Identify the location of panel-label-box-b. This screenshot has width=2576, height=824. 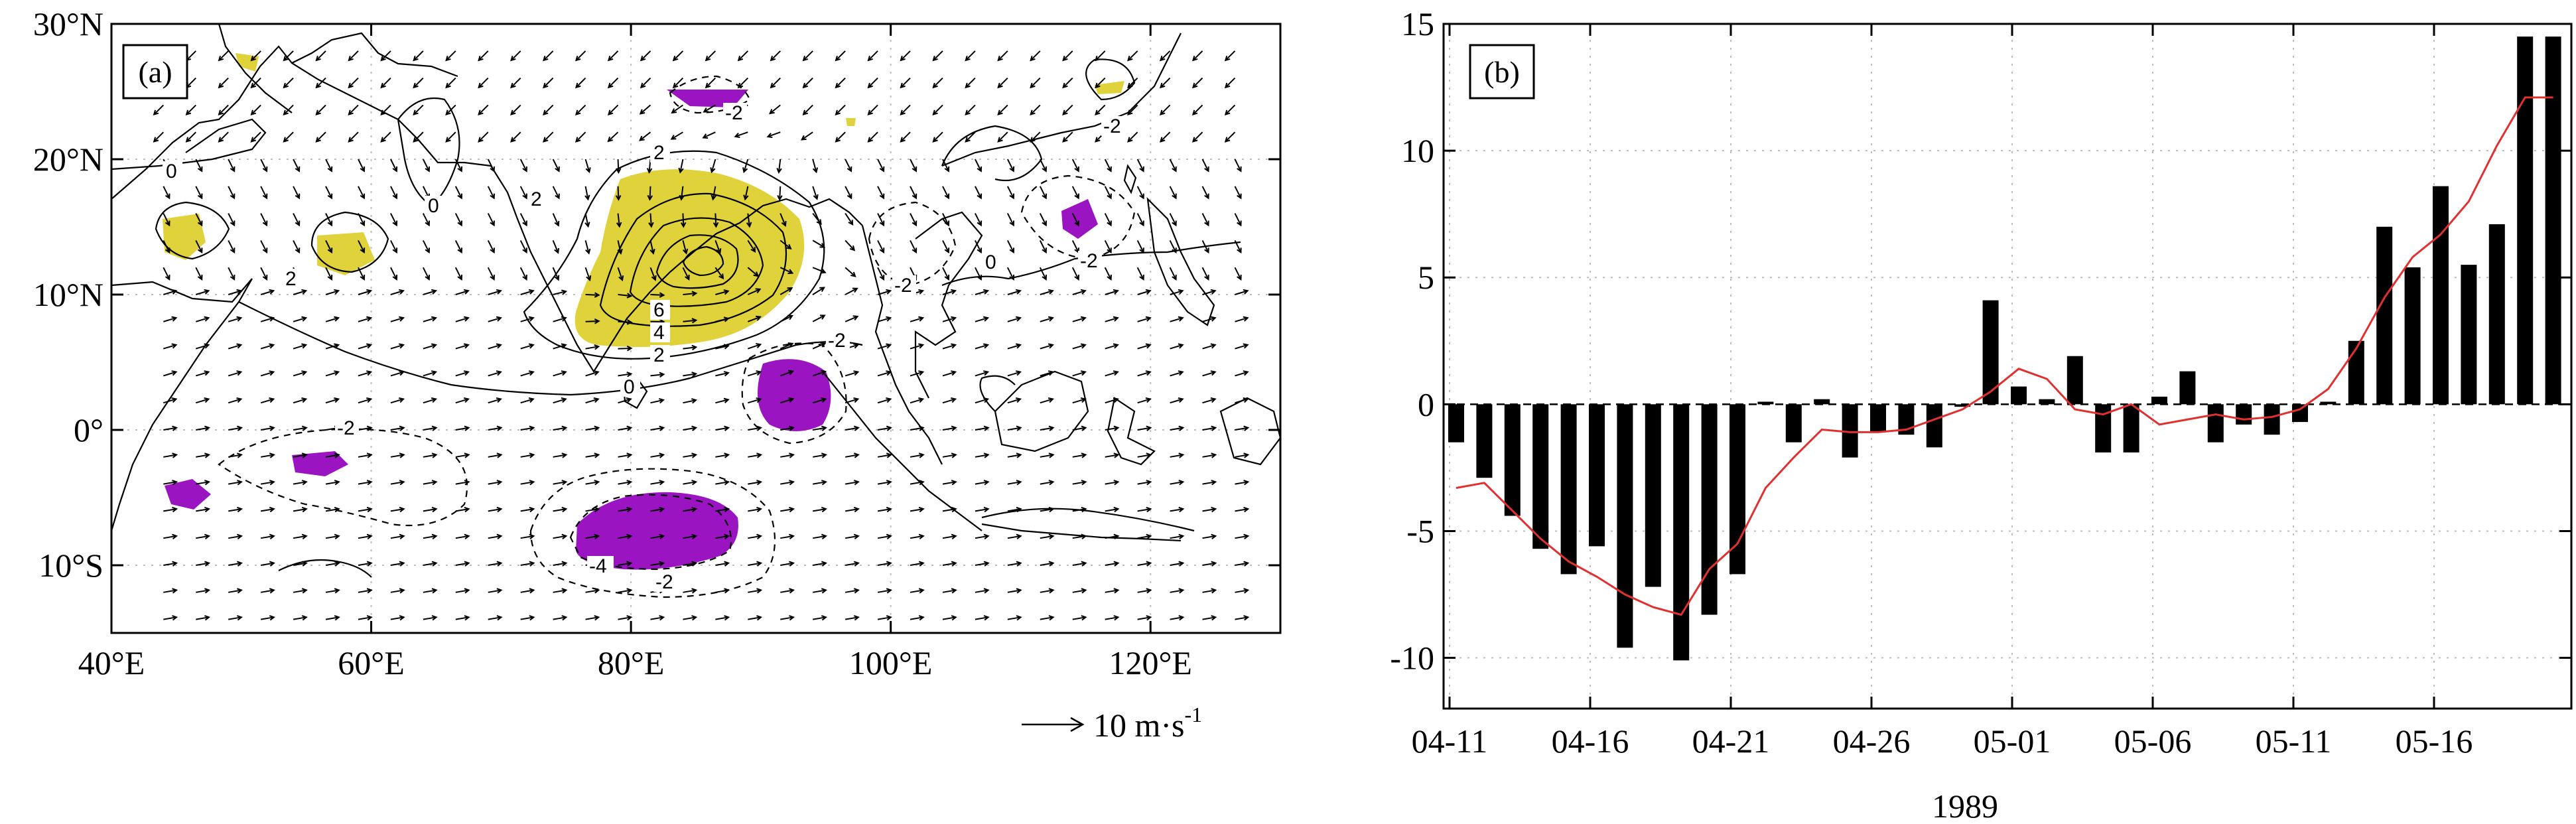
(1502, 72).